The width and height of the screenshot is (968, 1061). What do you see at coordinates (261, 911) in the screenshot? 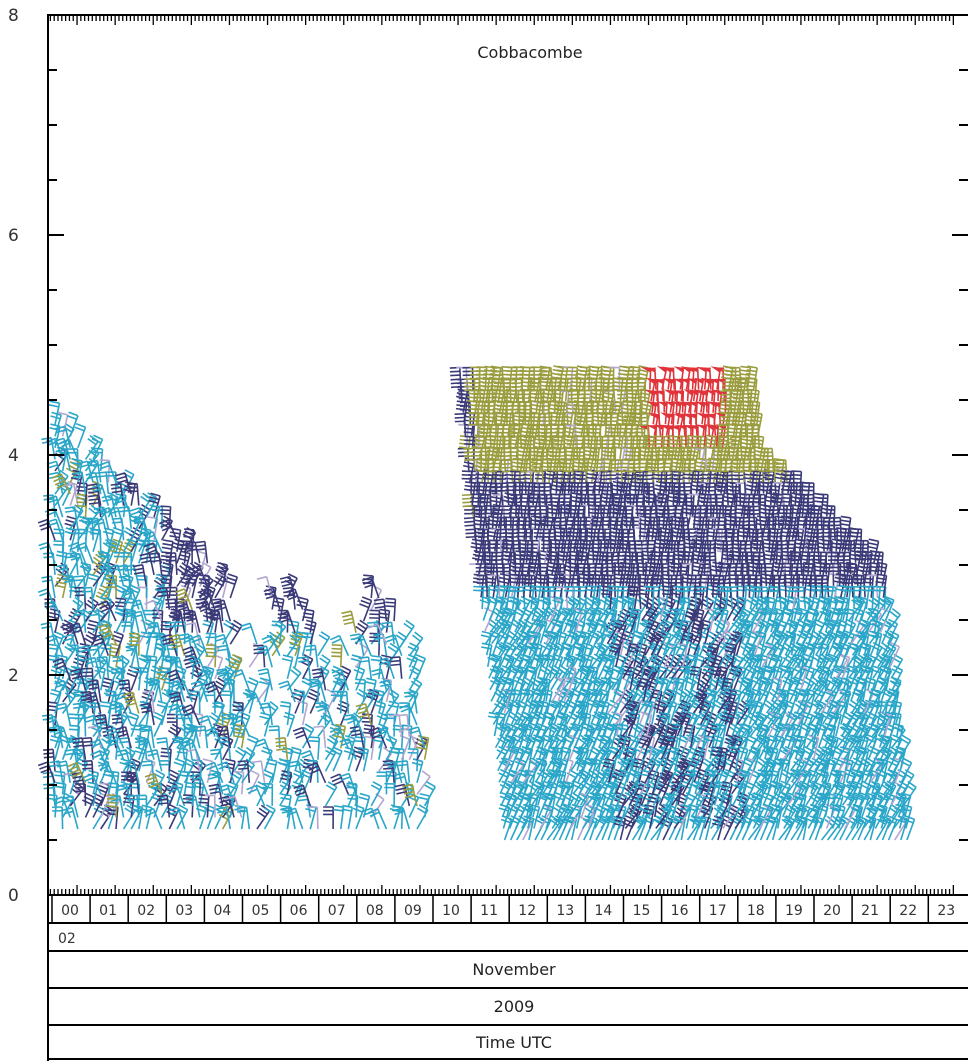
I see `hour-label: 05` at bounding box center [261, 911].